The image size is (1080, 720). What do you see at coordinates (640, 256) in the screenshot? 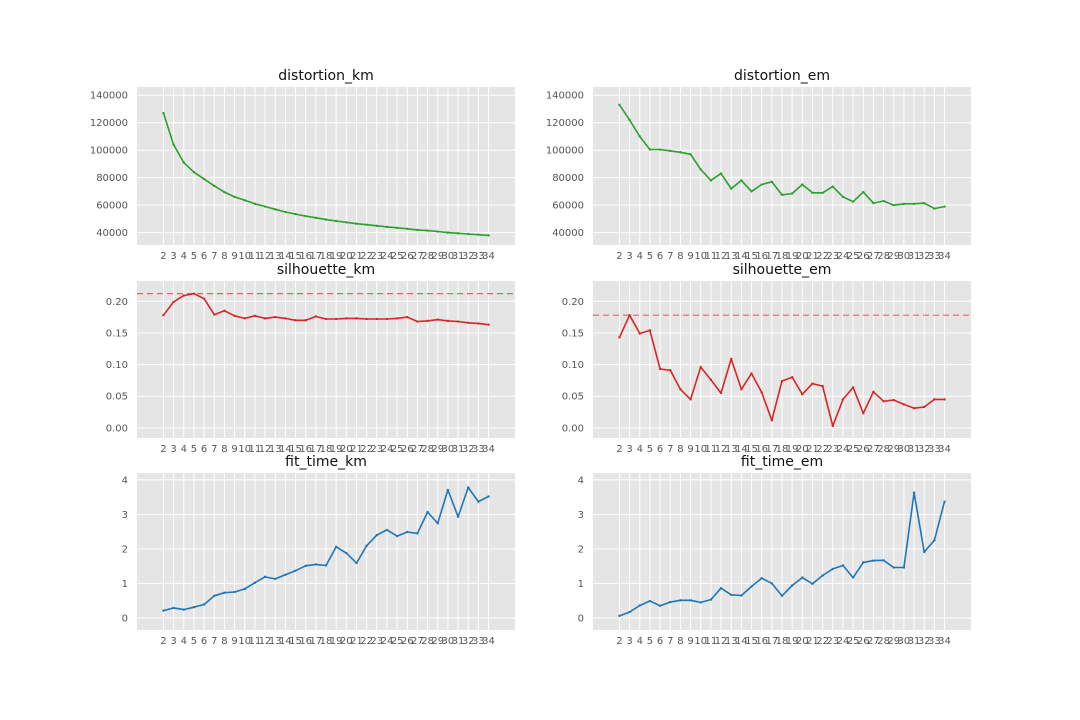
I see `x-tick-label: 4` at bounding box center [640, 256].